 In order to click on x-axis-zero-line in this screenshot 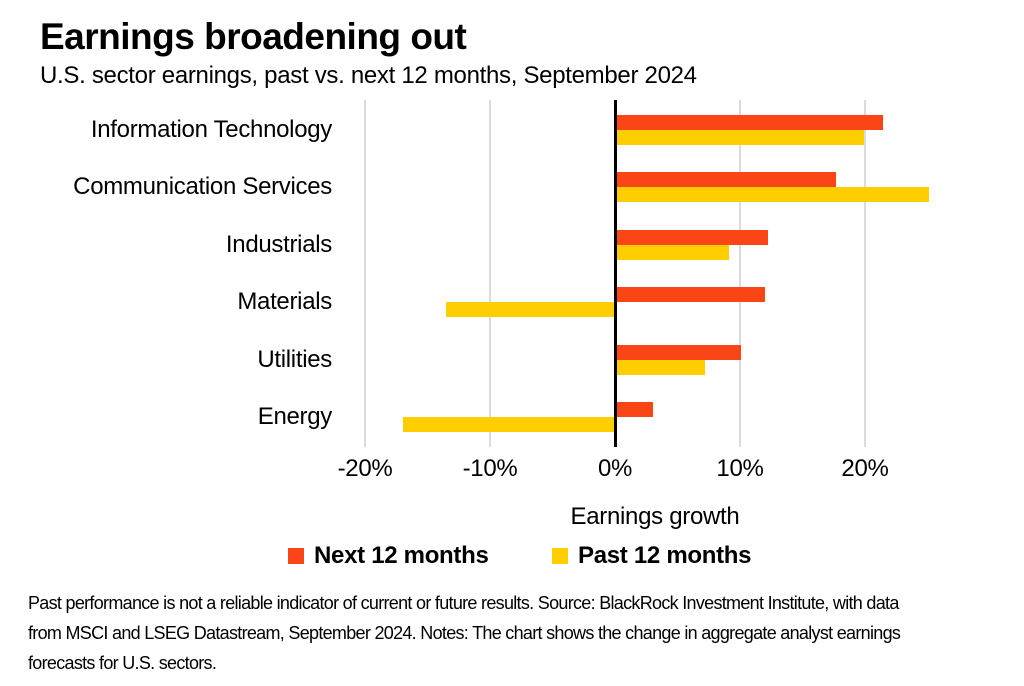, I will do `click(615, 273)`.